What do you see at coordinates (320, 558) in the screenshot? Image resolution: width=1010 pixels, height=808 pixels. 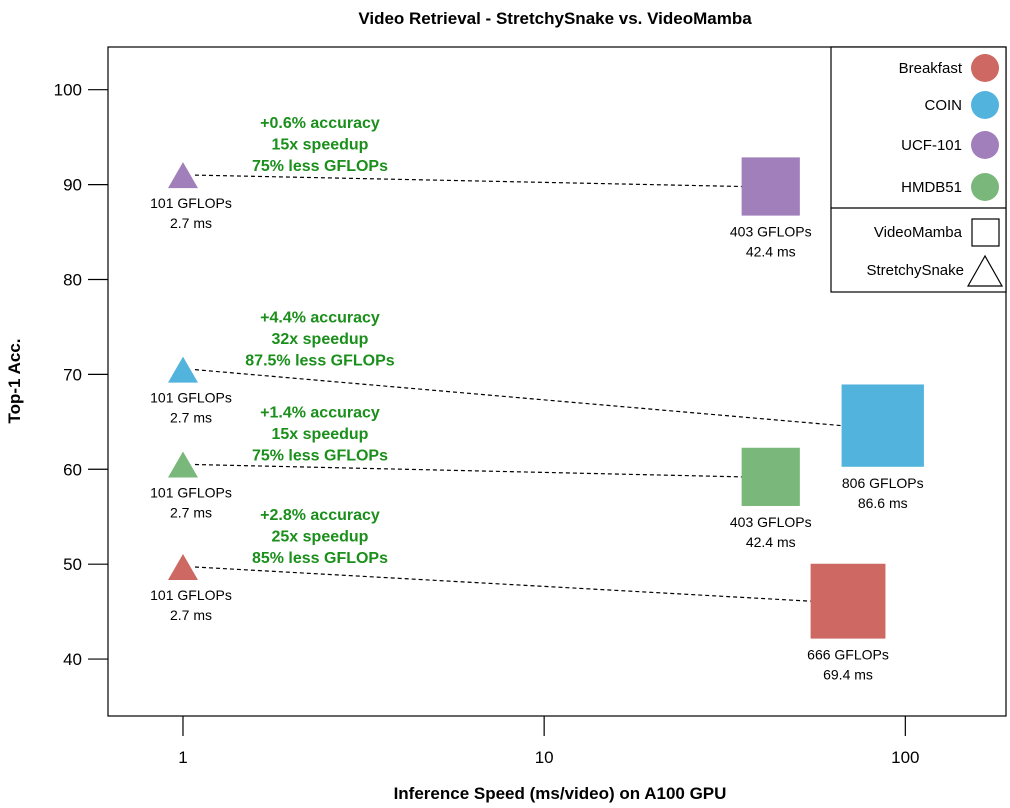 I see `annotation-line: 85% less GFLOPs` at bounding box center [320, 558].